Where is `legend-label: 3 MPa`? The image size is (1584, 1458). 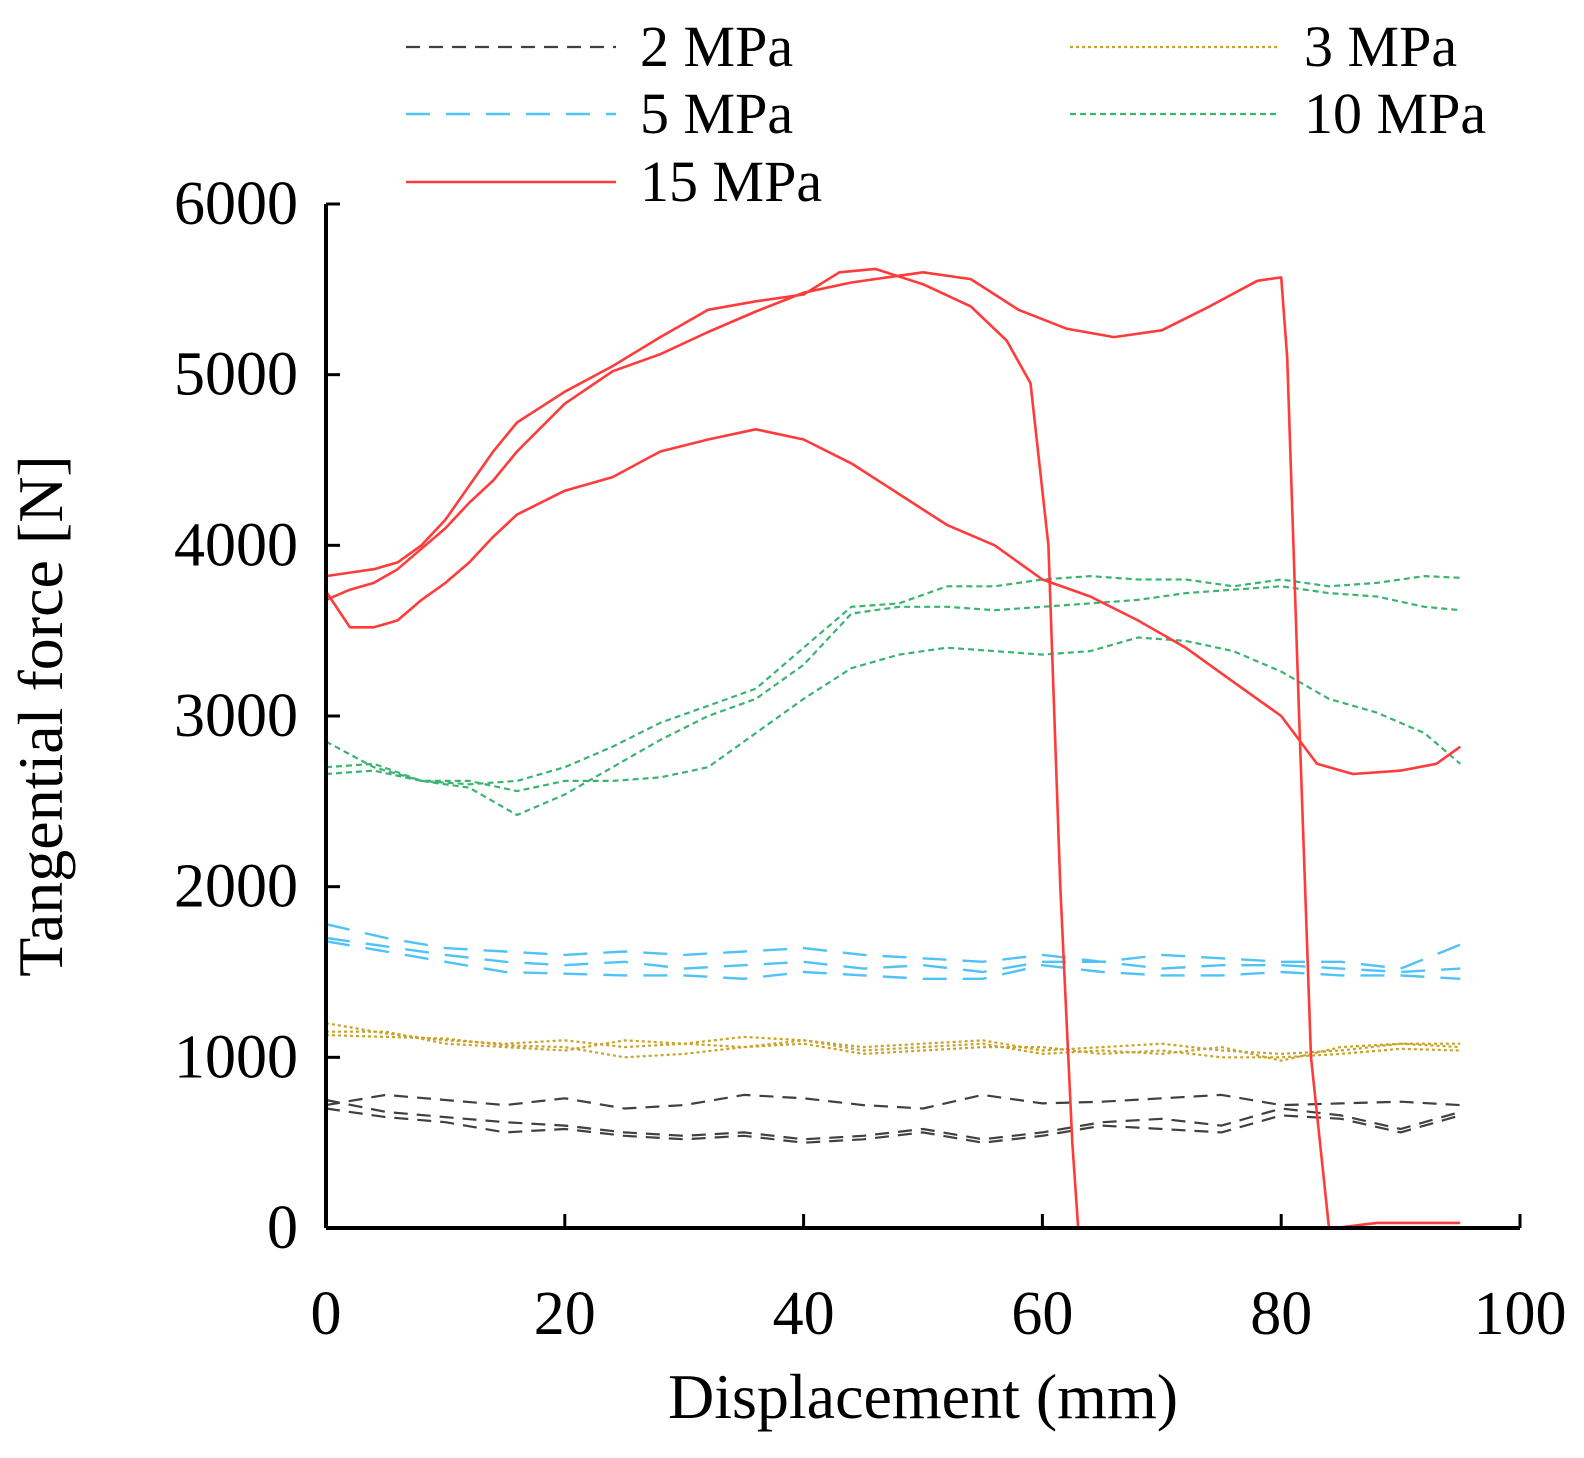 legend-label: 3 MPa is located at coordinates (1380, 46).